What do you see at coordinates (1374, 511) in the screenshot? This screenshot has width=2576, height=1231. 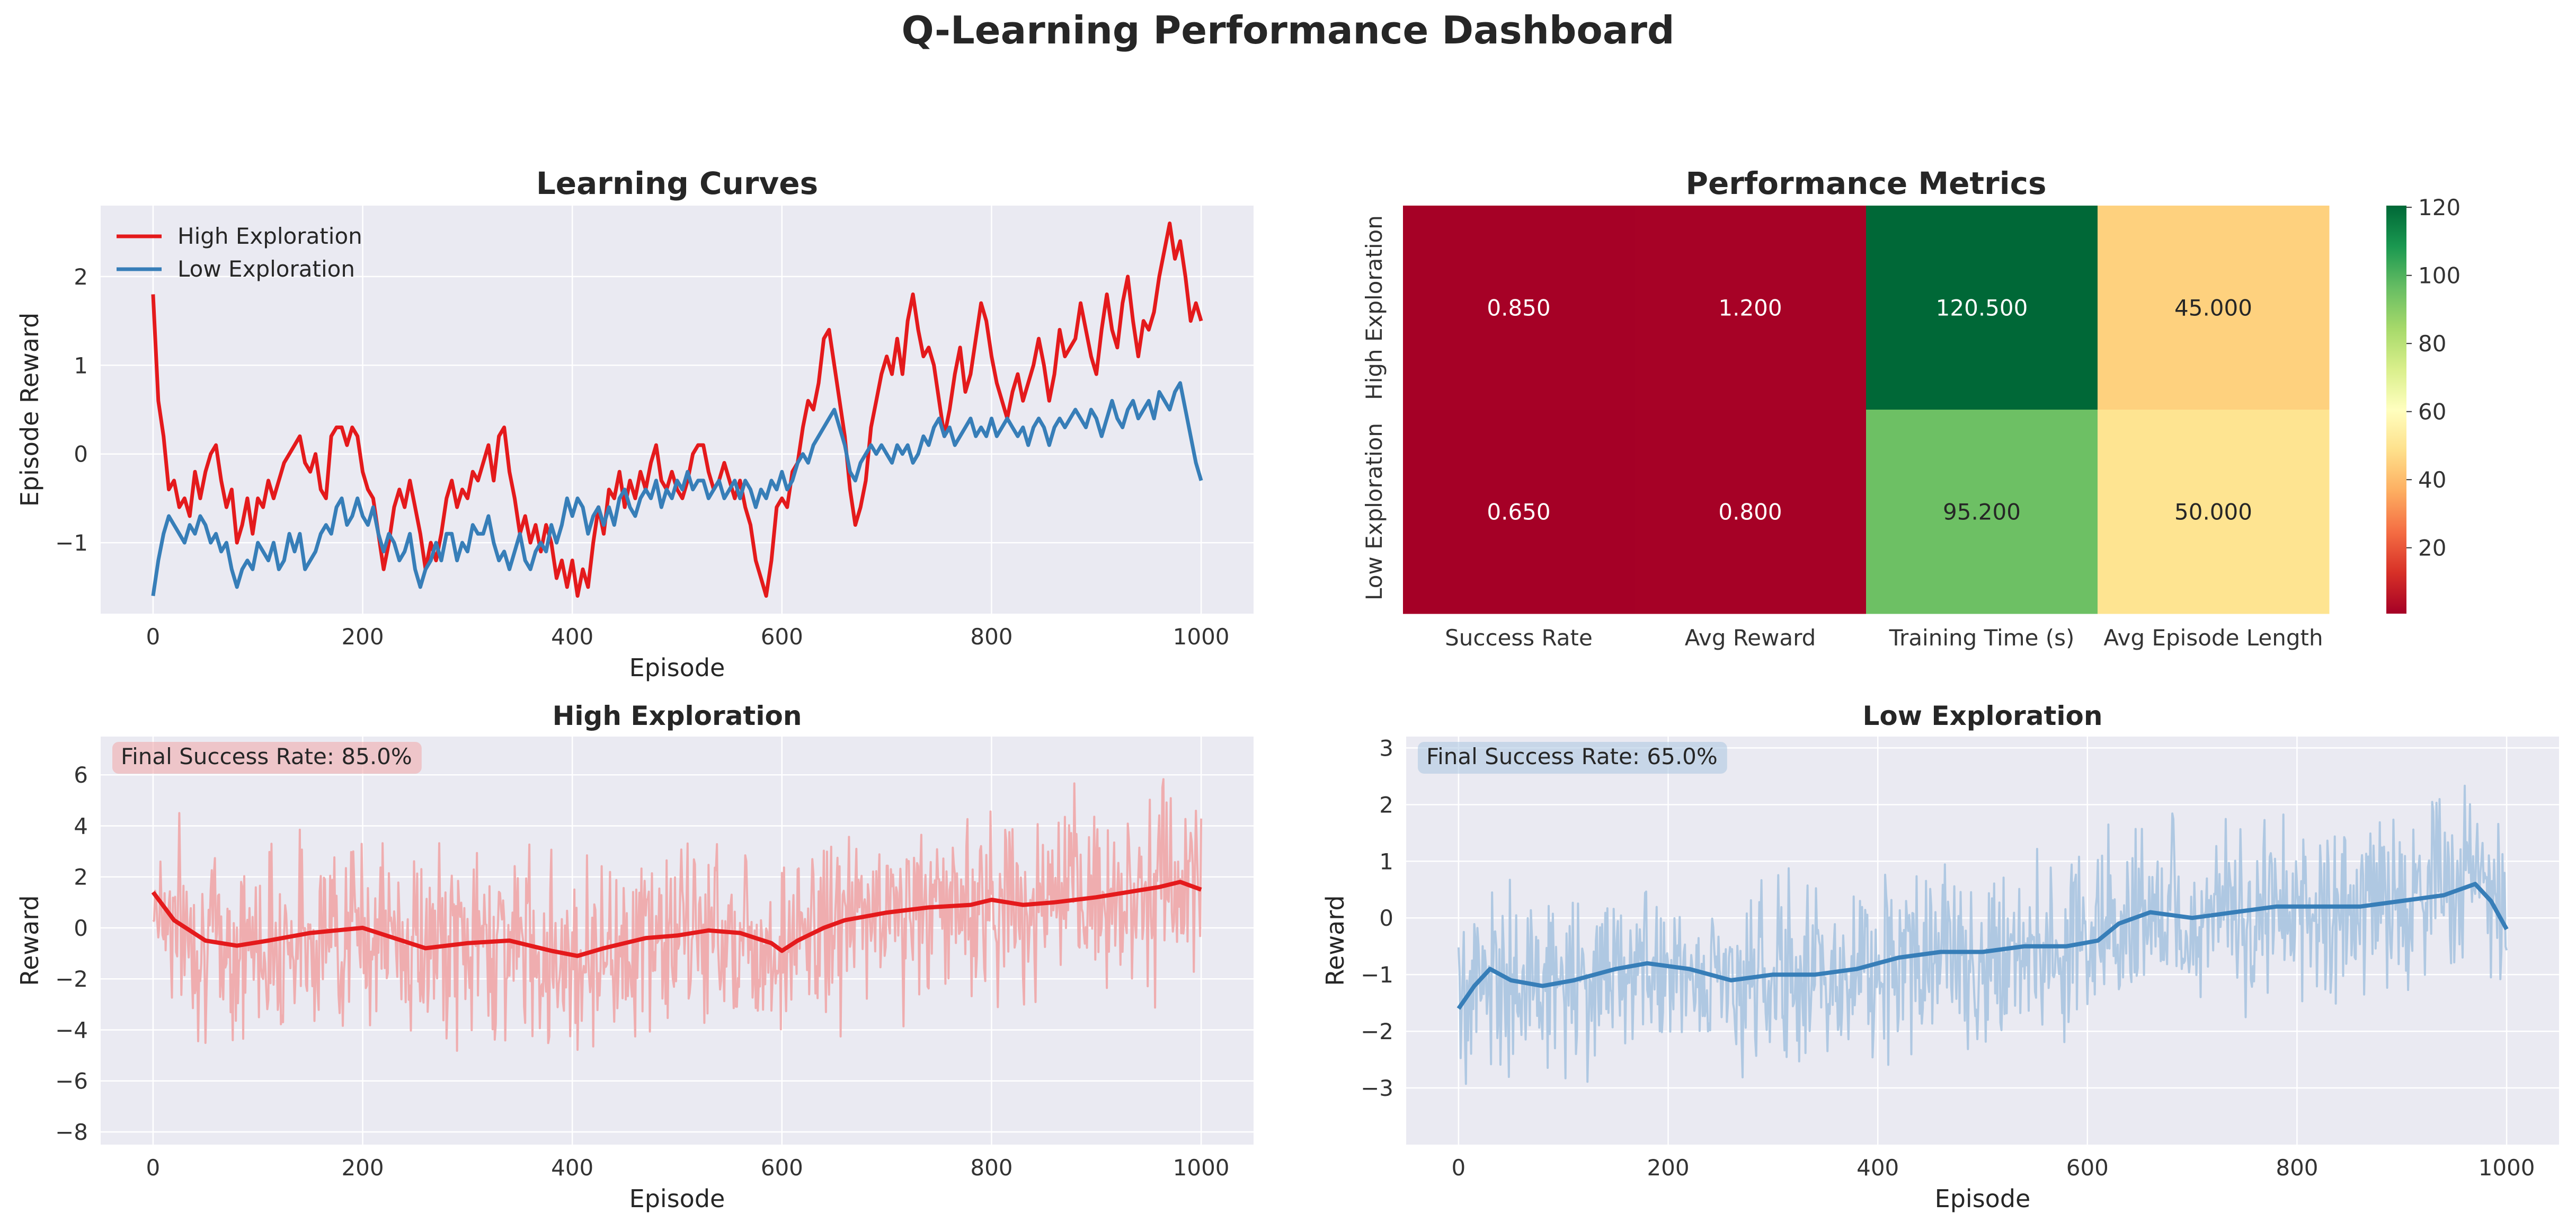 I see `heatmap-row-label: Low Exploration` at bounding box center [1374, 511].